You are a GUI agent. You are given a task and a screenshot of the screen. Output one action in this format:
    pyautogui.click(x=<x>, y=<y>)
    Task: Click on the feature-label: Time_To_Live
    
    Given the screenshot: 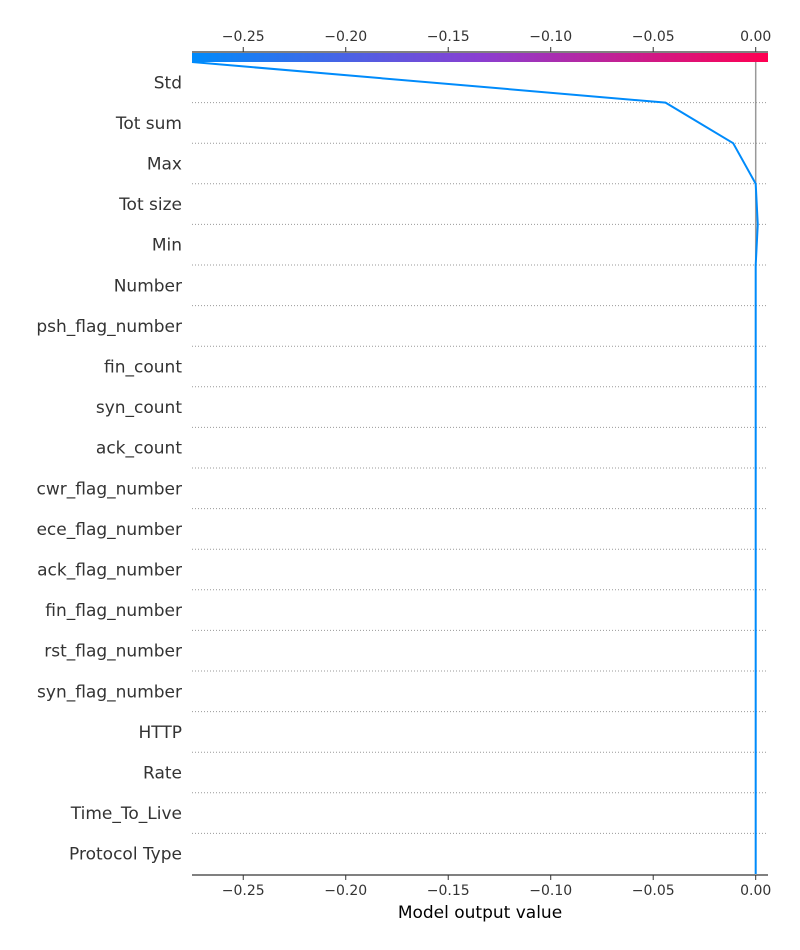 What is the action you would take?
    pyautogui.click(x=126, y=814)
    